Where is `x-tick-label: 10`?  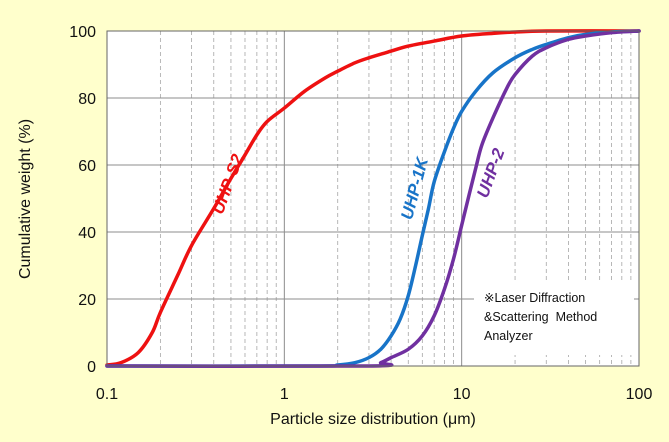
x-tick-label: 10 is located at coordinates (462, 394).